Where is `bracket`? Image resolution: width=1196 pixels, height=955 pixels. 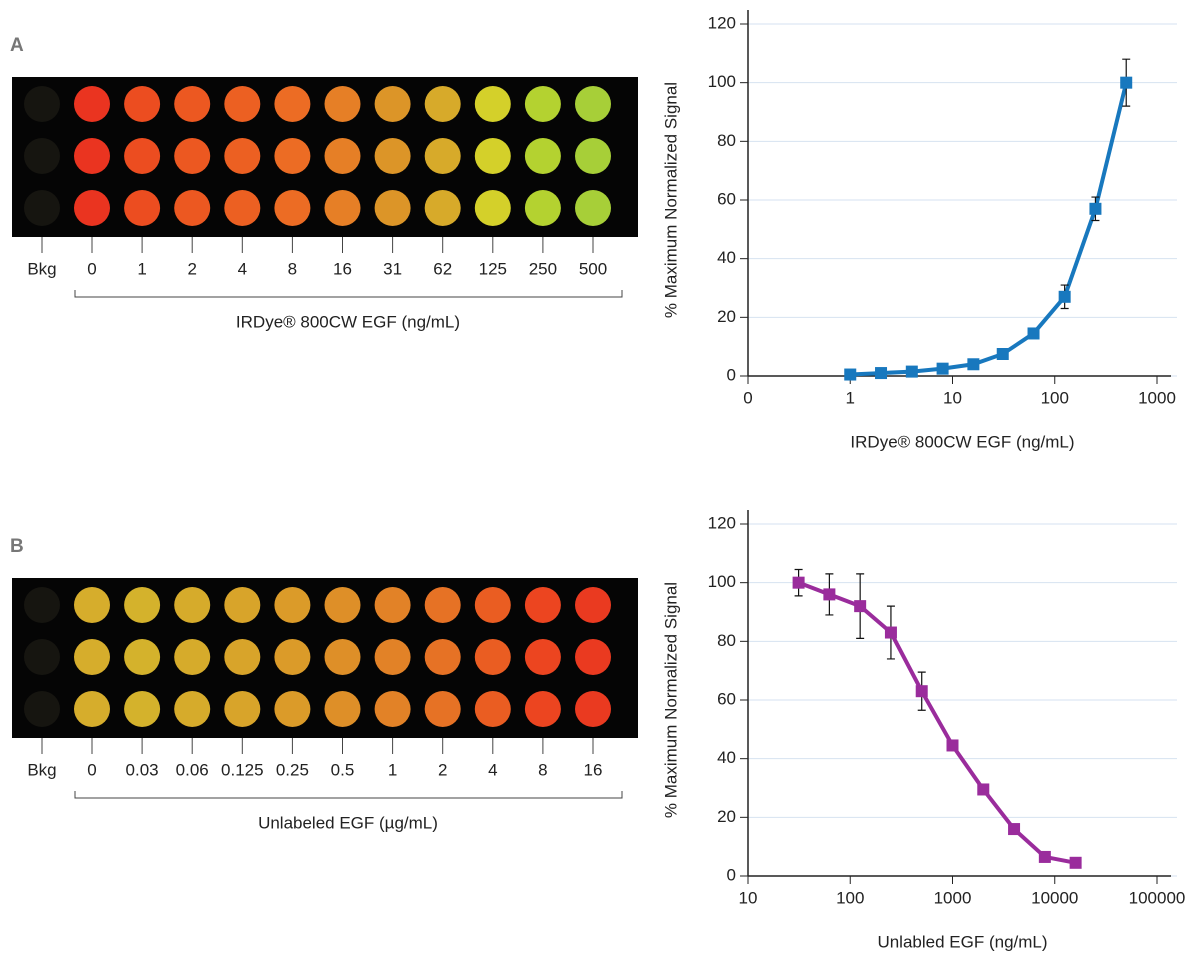 bracket is located at coordinates (348, 294).